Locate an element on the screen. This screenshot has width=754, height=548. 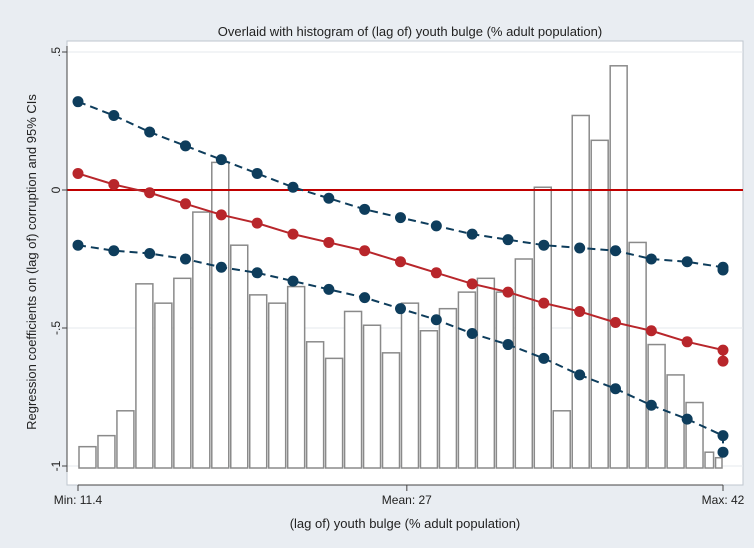
y-tick-label: -1 is located at coordinates (56, 465).